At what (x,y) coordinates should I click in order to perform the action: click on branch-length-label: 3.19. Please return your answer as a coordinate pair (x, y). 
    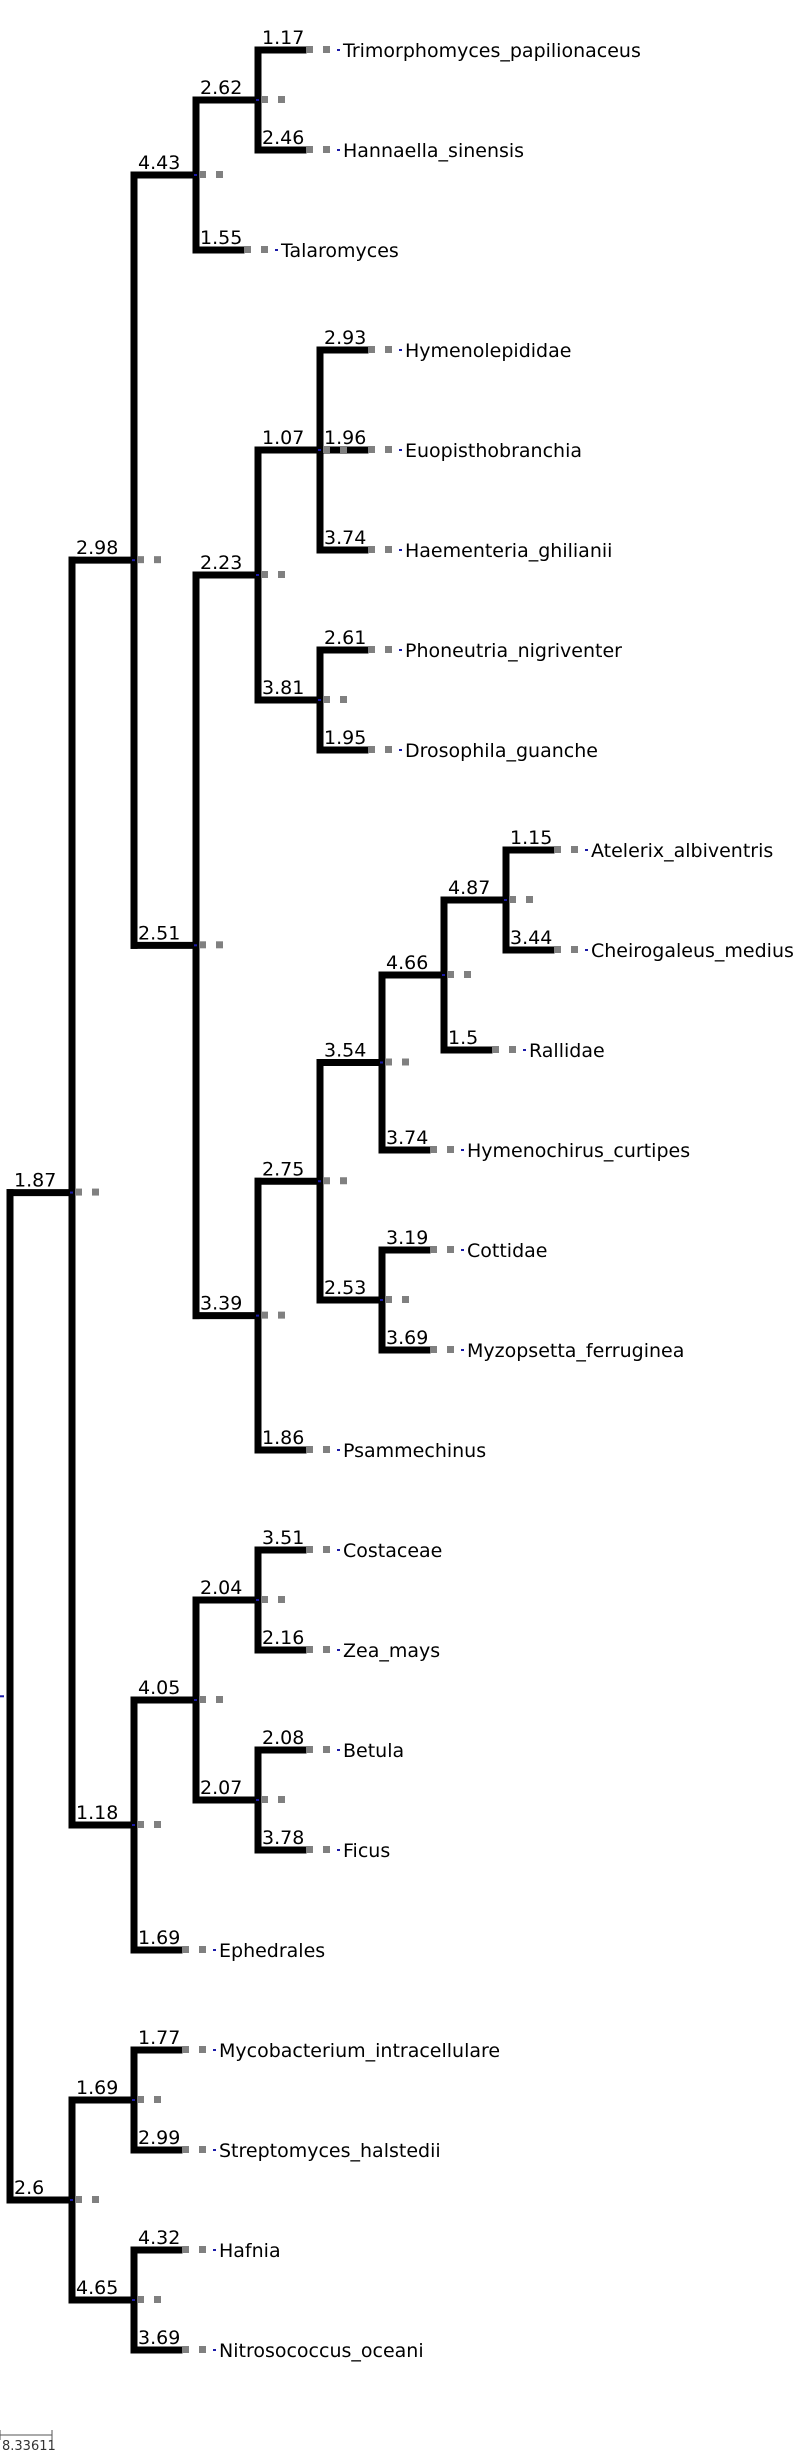
    Looking at the image, I should click on (407, 1238).